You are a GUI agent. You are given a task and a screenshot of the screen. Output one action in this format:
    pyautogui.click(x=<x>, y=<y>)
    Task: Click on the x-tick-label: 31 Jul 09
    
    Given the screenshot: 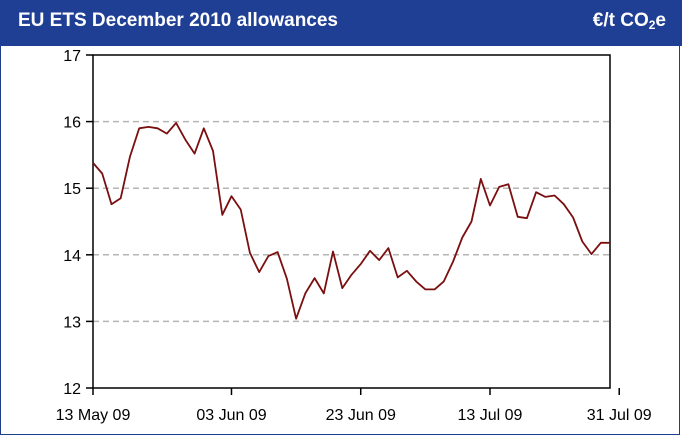 What is the action you would take?
    pyautogui.click(x=619, y=415)
    